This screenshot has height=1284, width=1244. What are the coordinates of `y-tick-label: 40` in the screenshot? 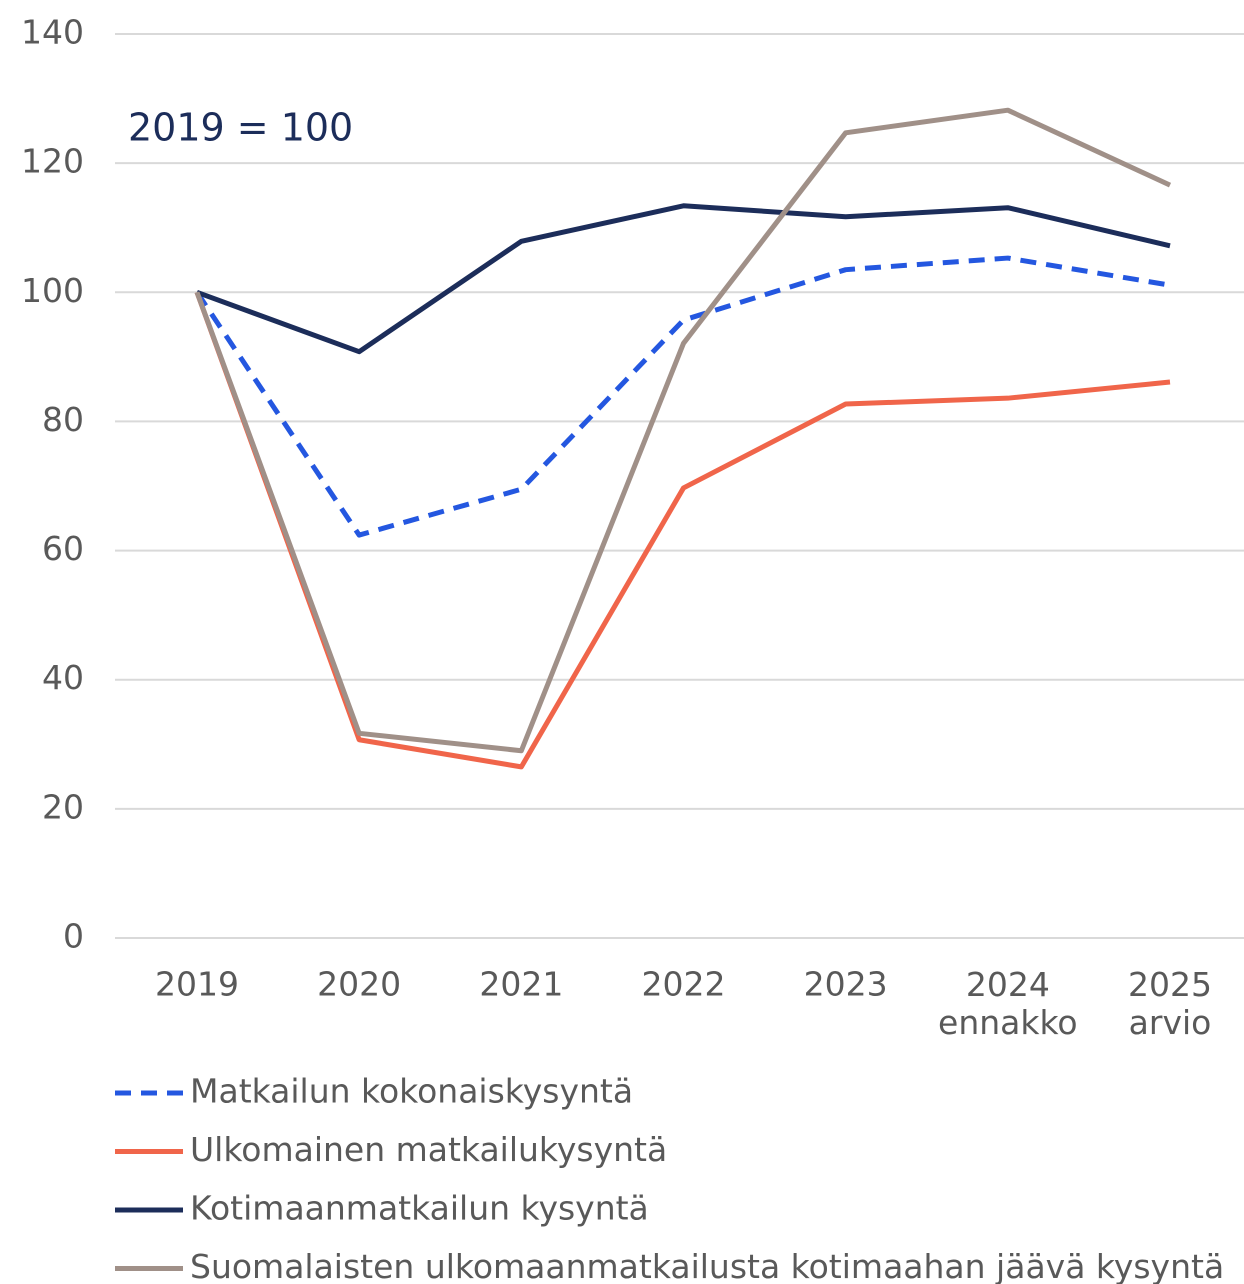 It's located at (63, 677).